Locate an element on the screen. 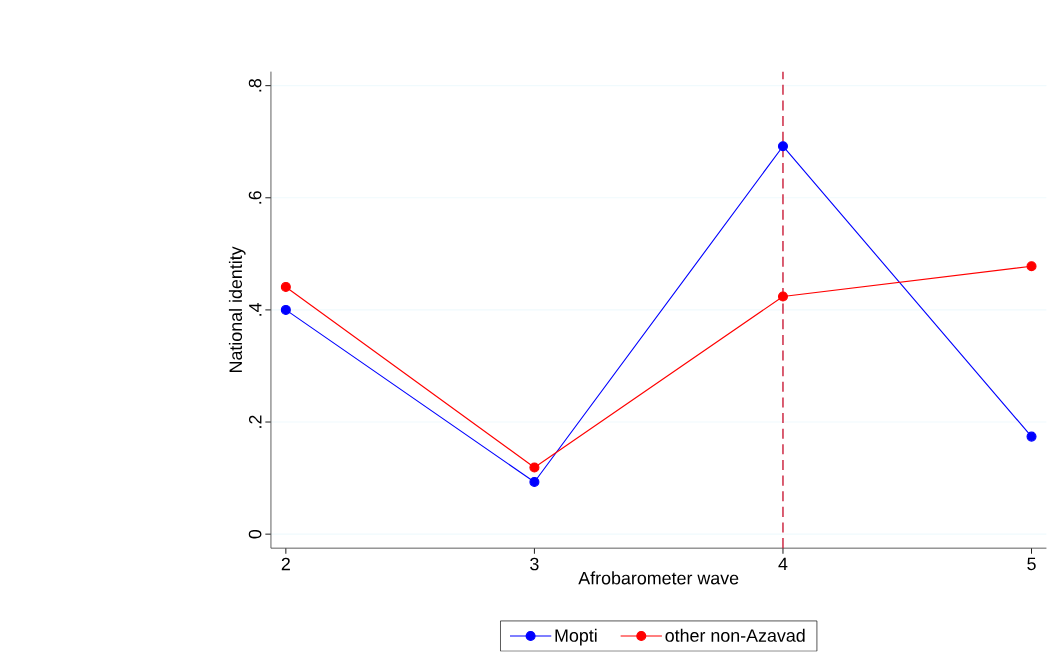 The image size is (1047, 652). x-tick-label: 5 is located at coordinates (1031, 564).